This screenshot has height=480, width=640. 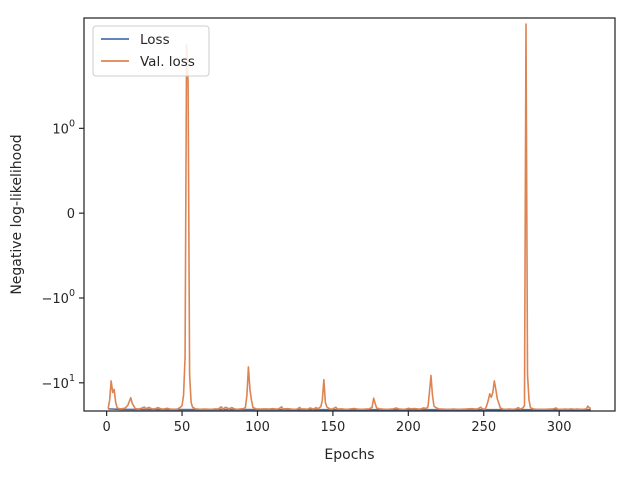 I want to click on legend-label: Loss, so click(x=155, y=40).